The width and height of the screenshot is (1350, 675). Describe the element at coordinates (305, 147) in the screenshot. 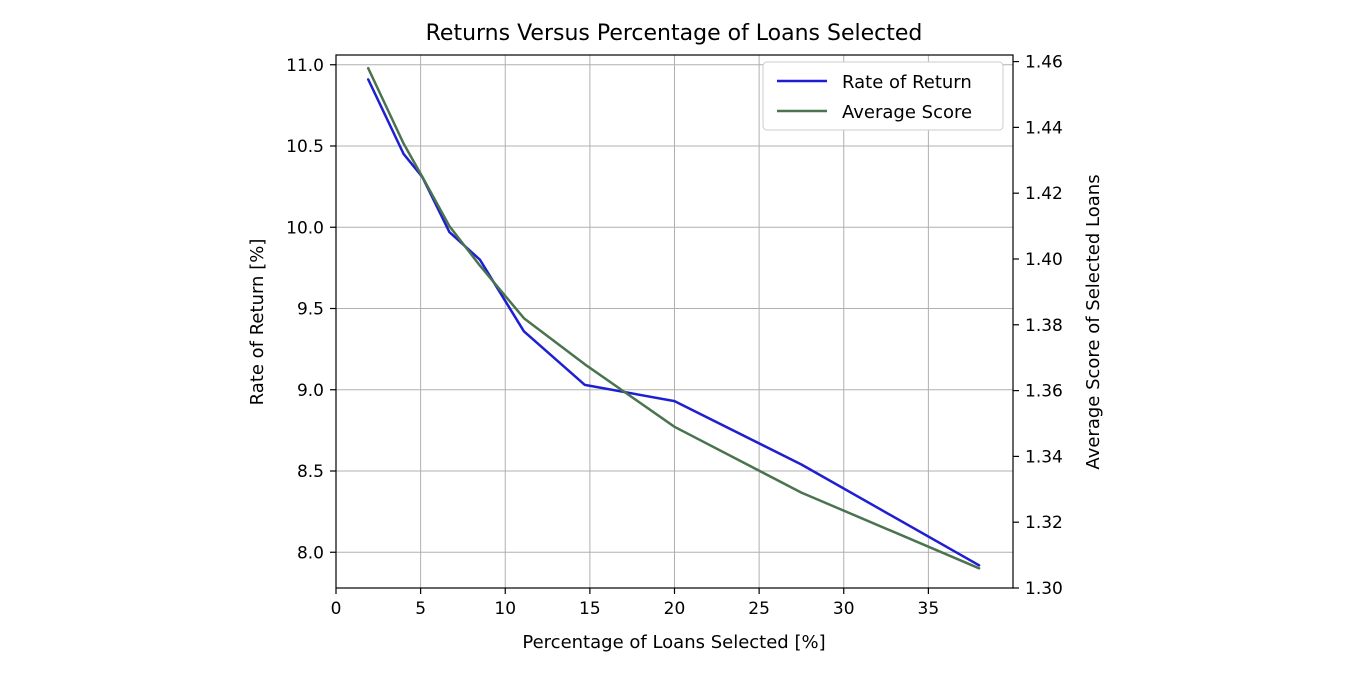

I see `y-tick-label-left: 10.5` at that location.